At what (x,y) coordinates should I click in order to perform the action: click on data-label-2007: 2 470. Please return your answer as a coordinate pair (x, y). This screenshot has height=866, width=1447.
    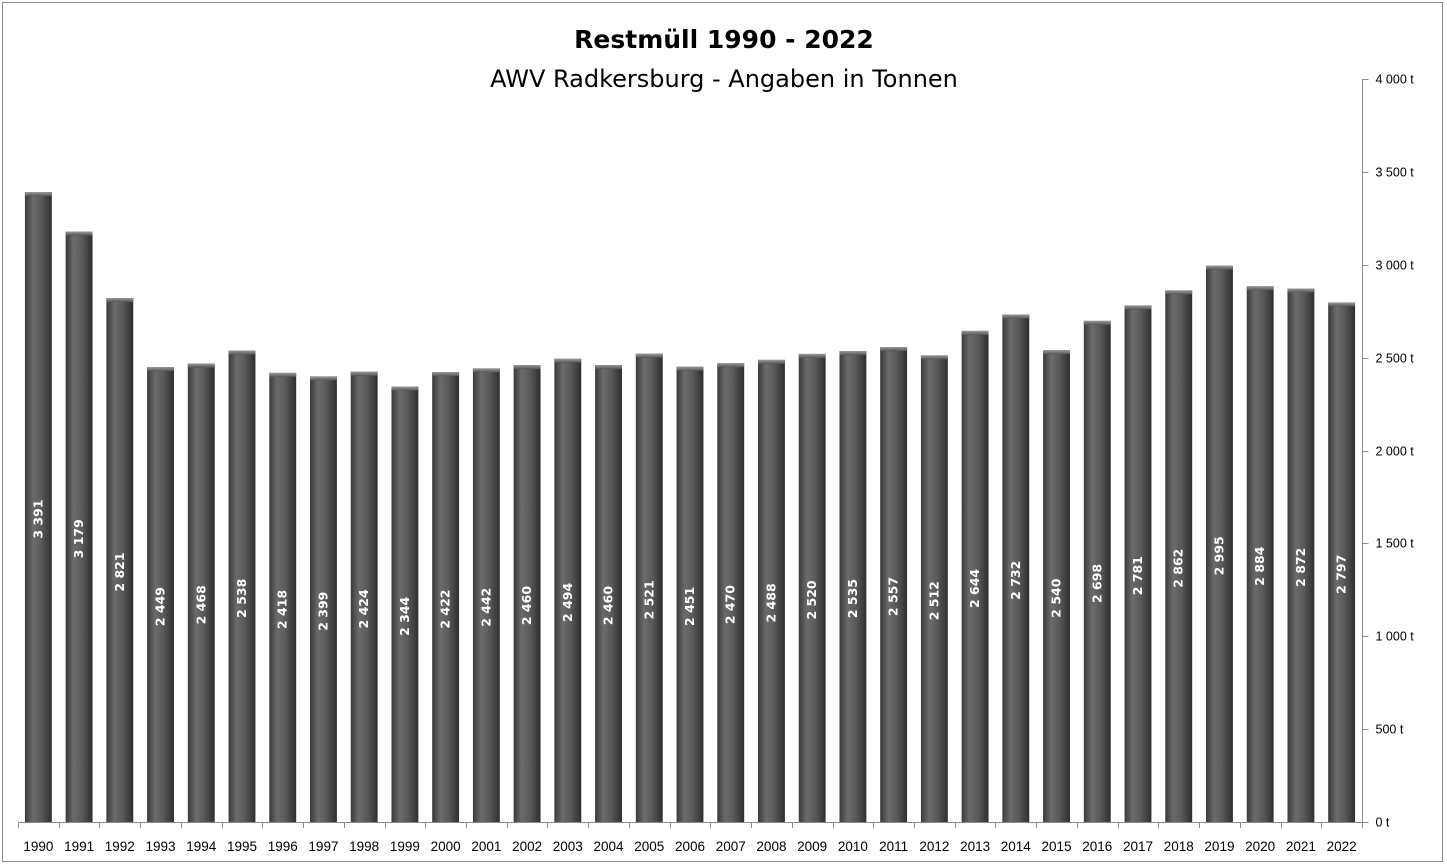
    Looking at the image, I should click on (730, 604).